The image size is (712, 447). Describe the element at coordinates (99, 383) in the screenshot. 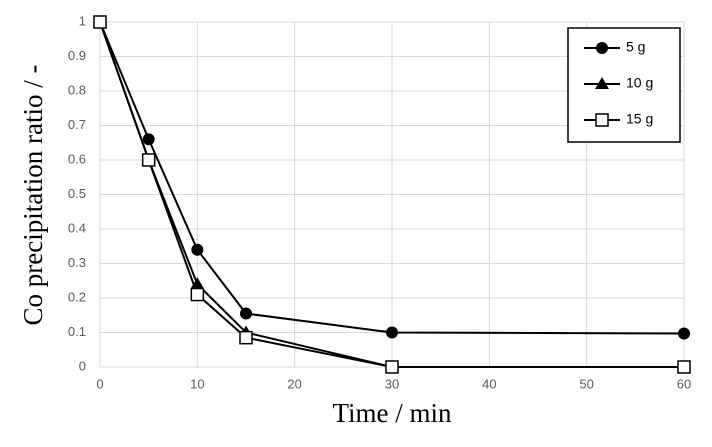

I see `x-tick-label: 0` at that location.